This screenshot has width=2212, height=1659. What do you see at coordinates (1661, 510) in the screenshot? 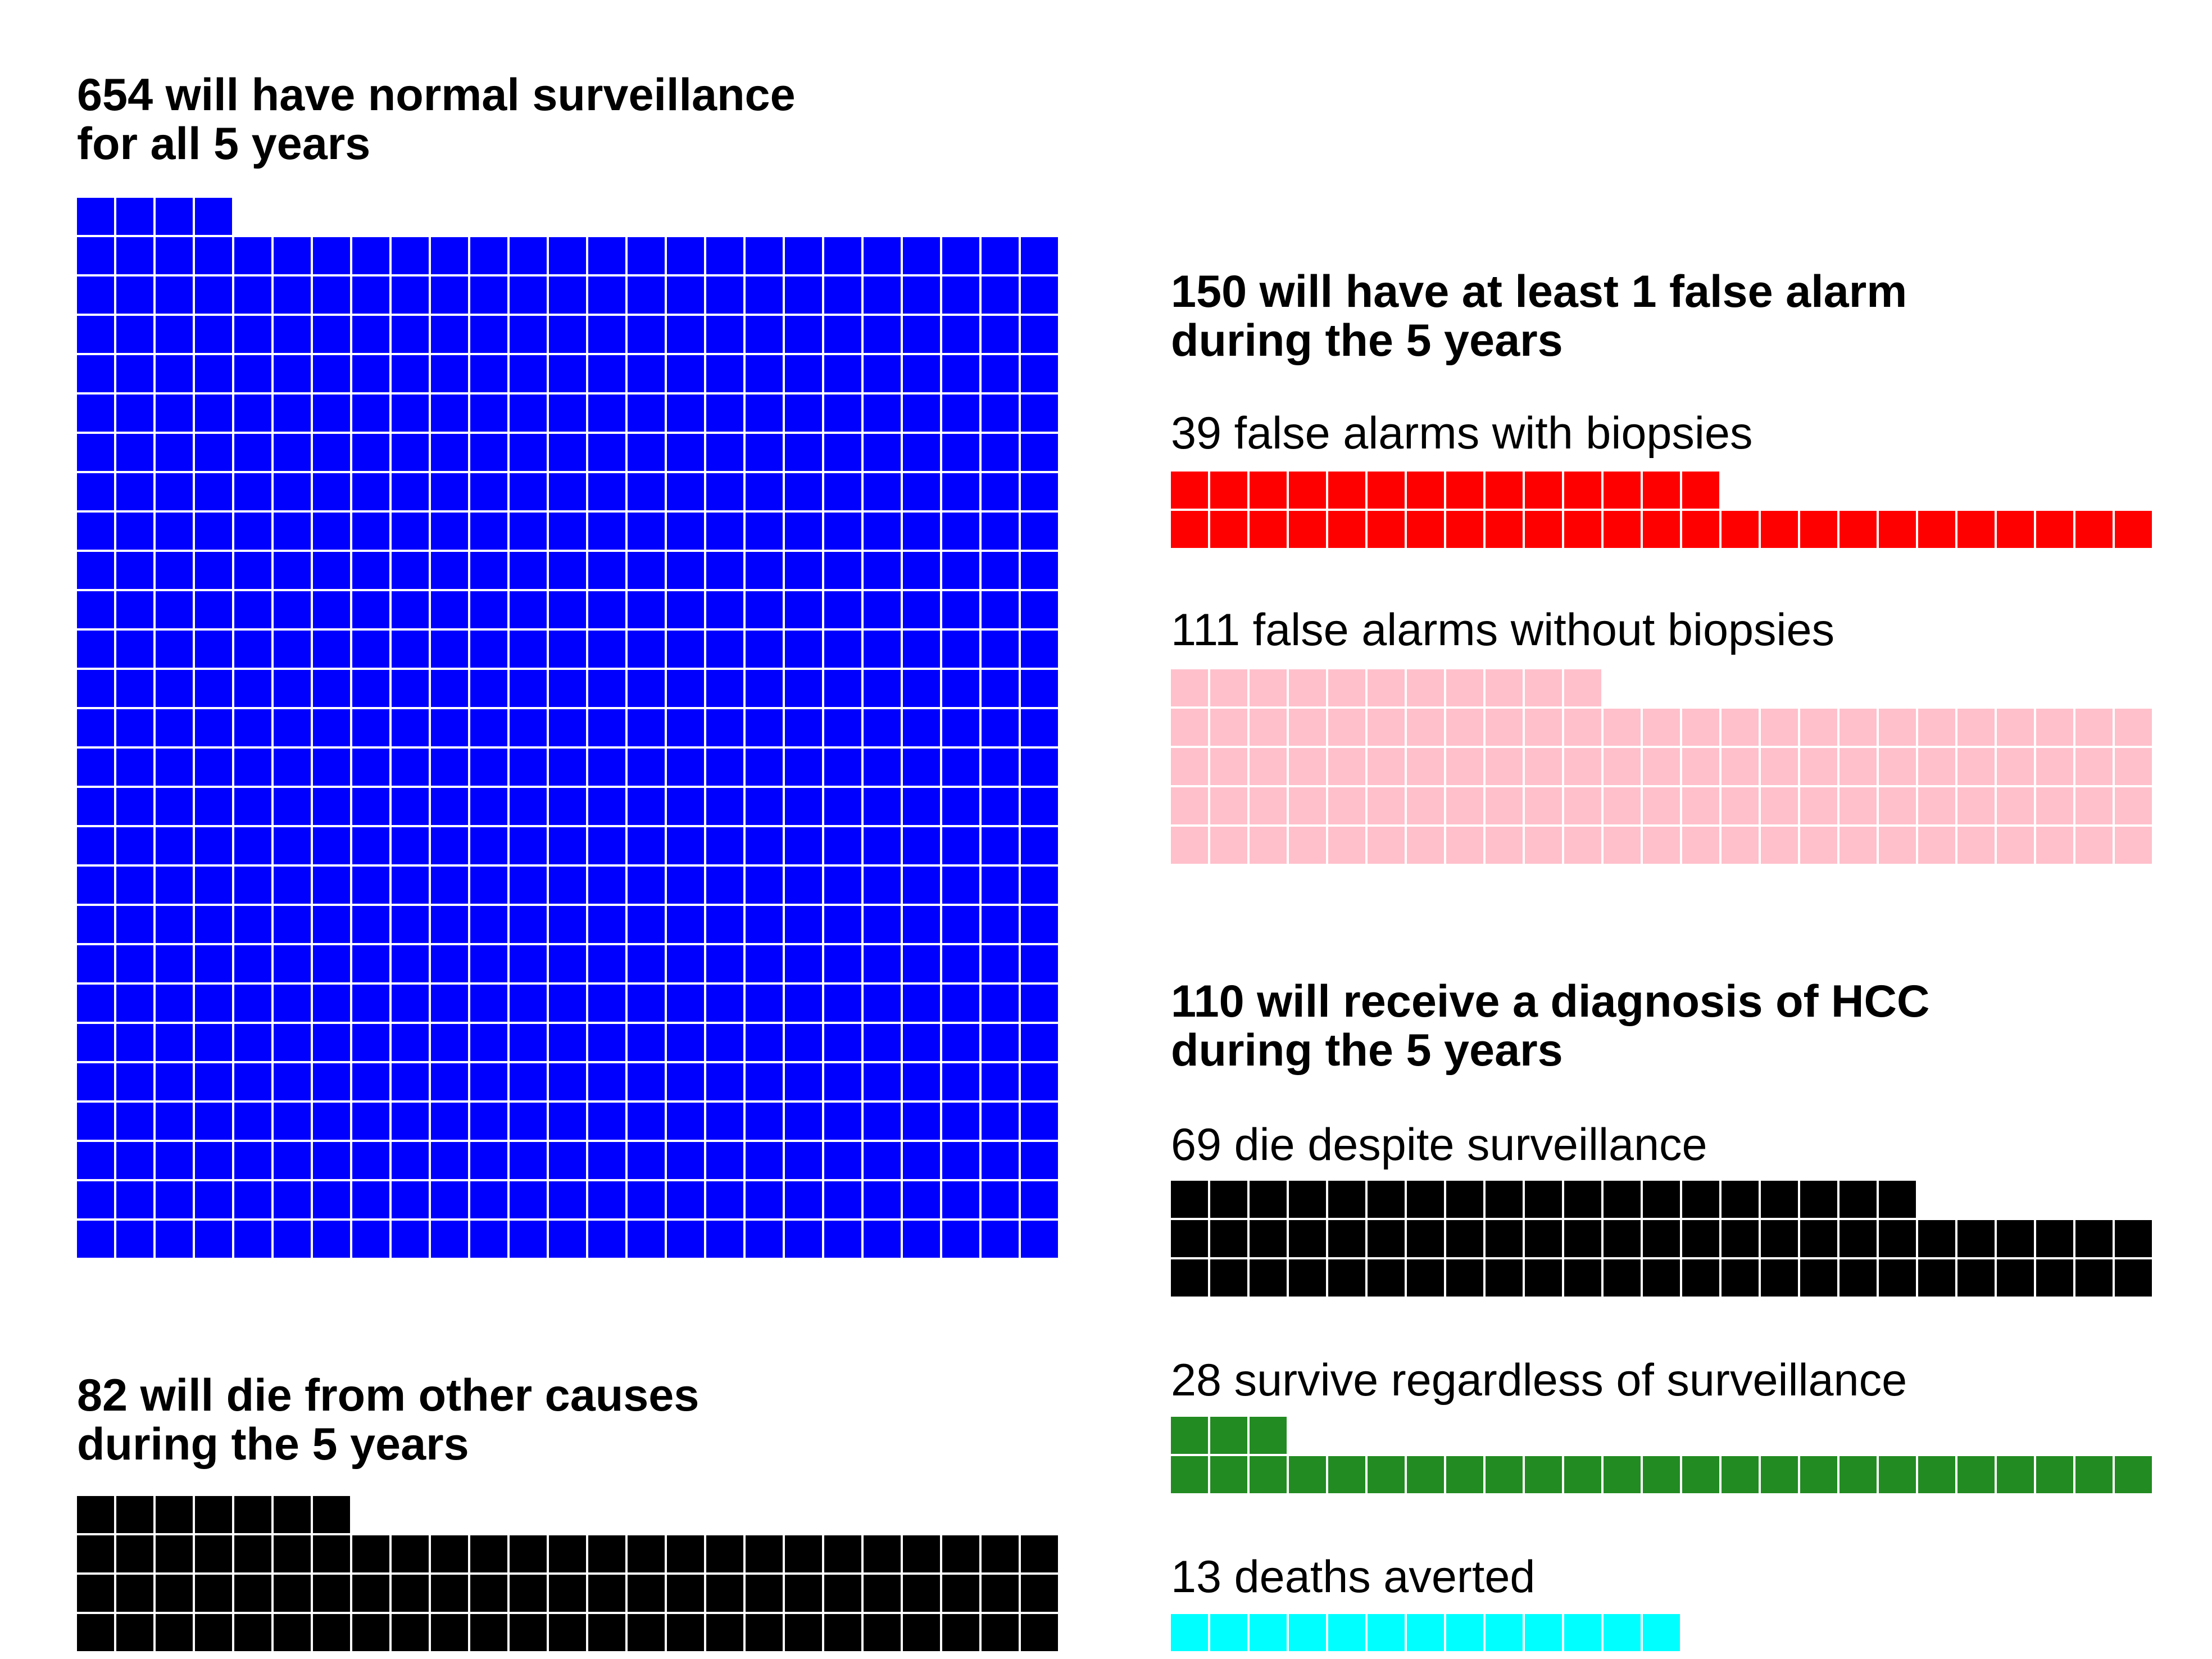
I see `biopsy-block` at bounding box center [1661, 510].